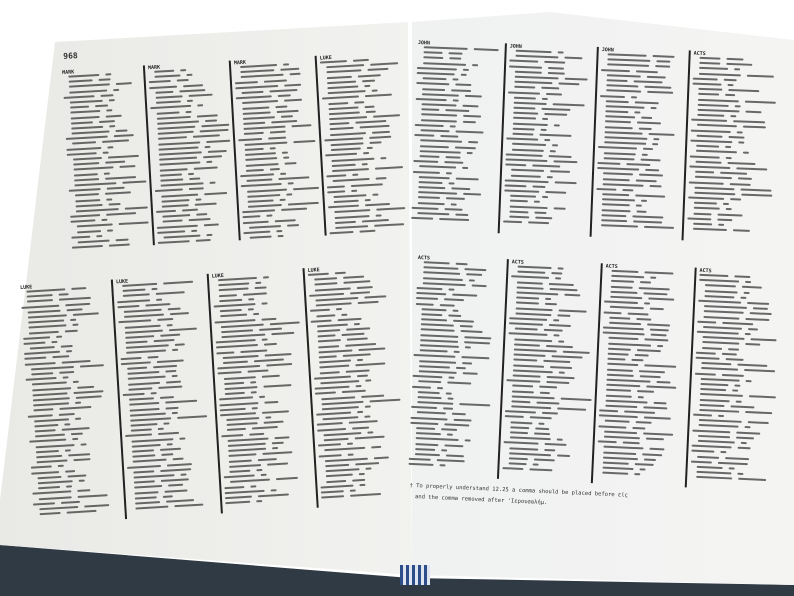 The width and height of the screenshot is (794, 596). What do you see at coordinates (70, 56) in the screenshot?
I see `page-number: 968` at bounding box center [70, 56].